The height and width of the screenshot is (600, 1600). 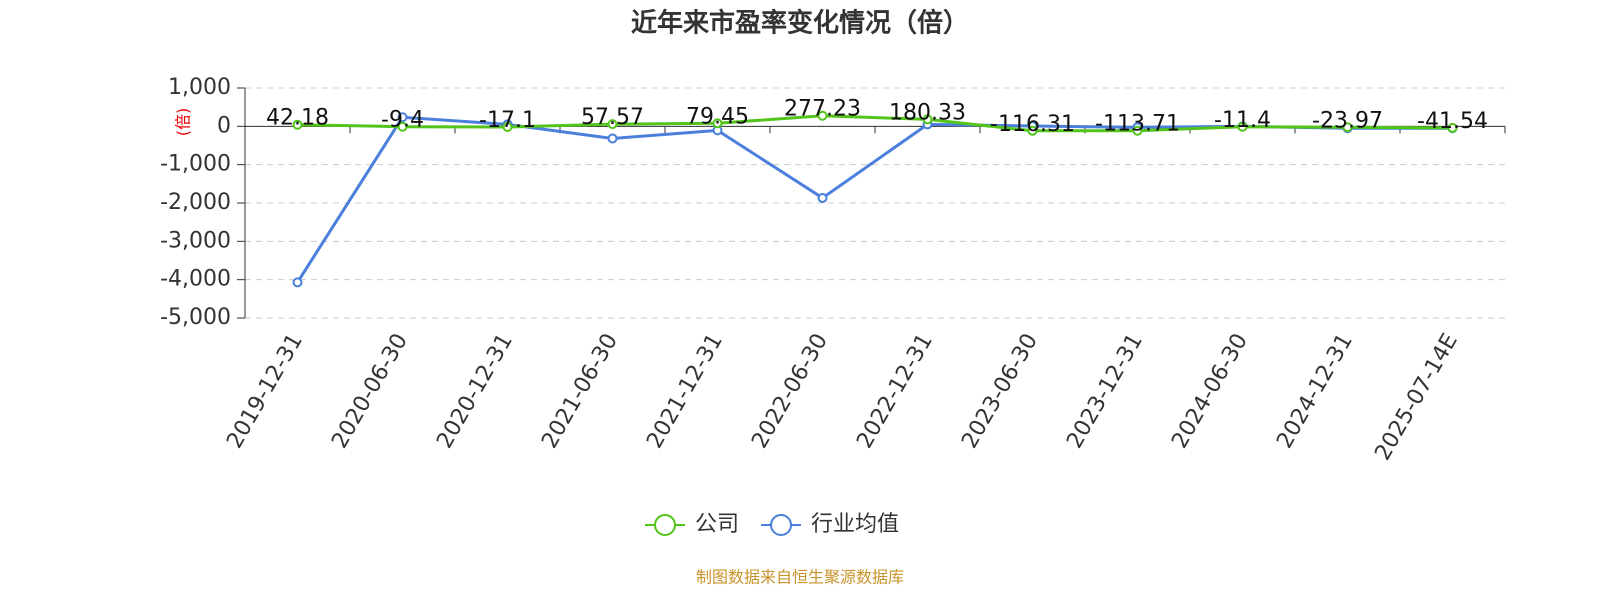 What do you see at coordinates (790, 391) in the screenshot?
I see `x-tick-label: 2022-06-30` at bounding box center [790, 391].